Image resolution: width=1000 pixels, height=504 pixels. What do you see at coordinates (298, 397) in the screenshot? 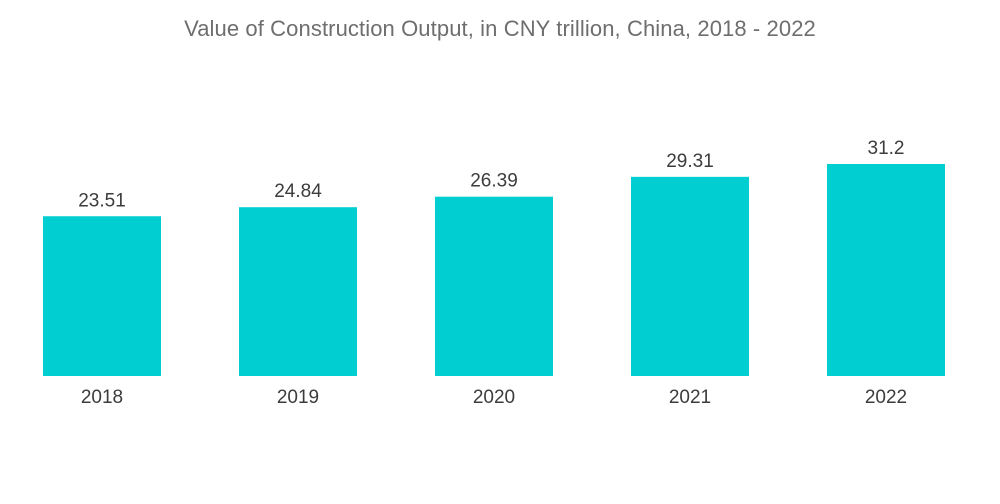
I see `x-tick-label-2019: 2019` at bounding box center [298, 397].